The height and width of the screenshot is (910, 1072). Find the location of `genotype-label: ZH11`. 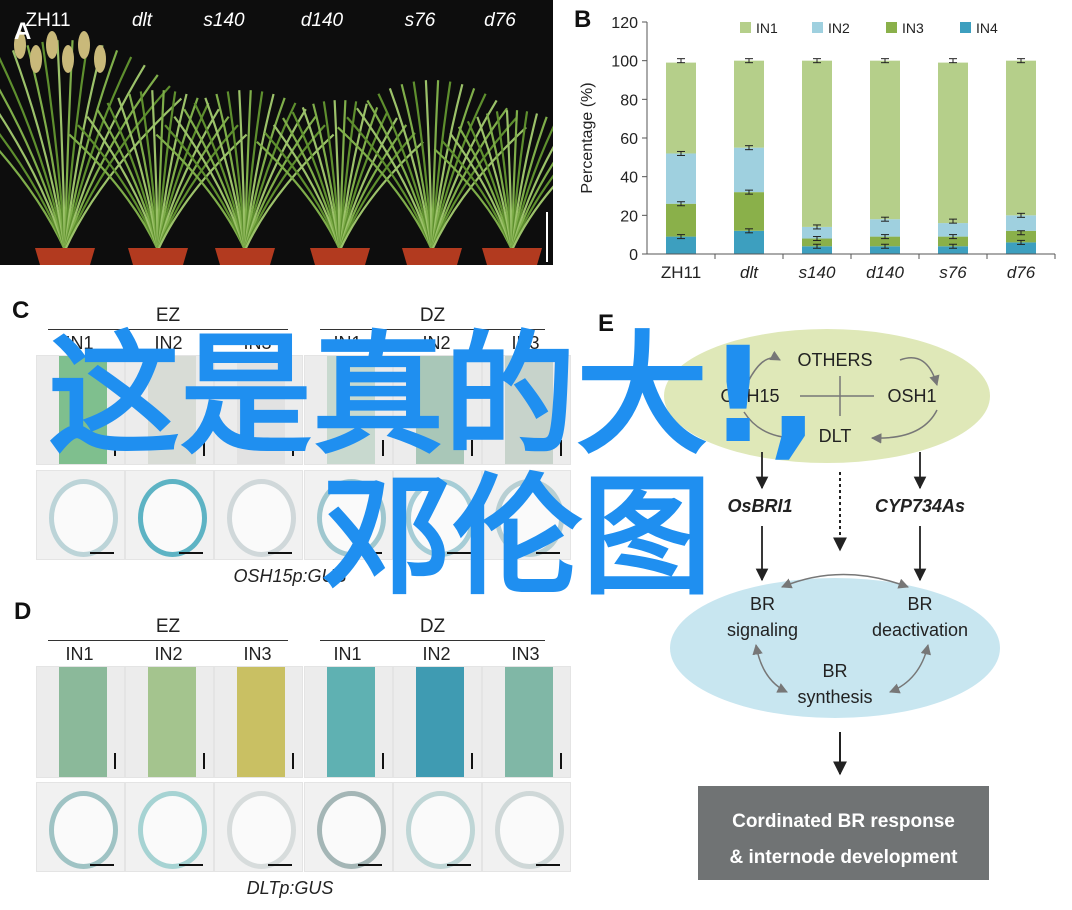

genotype-label: ZH11 is located at coordinates (48, 20).